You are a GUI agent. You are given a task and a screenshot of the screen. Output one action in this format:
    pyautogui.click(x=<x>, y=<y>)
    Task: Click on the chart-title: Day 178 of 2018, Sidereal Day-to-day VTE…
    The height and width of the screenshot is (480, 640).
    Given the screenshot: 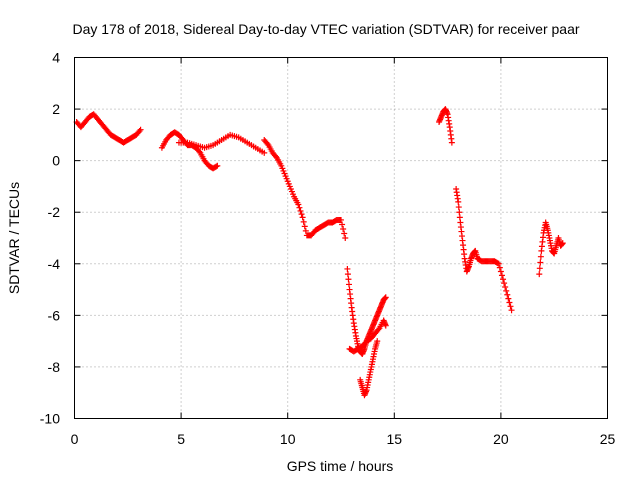 What is the action you would take?
    pyautogui.click(x=325, y=29)
    